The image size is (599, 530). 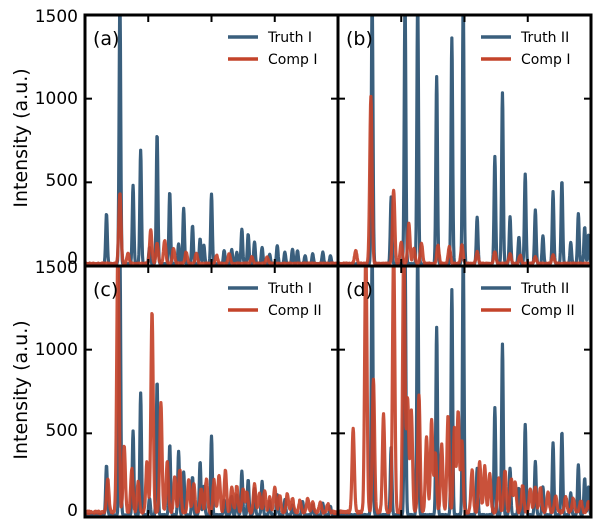 I want to click on panel-label-a: (a), so click(x=106, y=39).